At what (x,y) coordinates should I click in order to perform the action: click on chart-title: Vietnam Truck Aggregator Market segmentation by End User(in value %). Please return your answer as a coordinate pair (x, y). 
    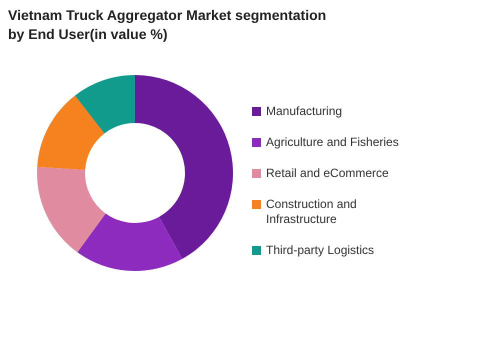
    Looking at the image, I should click on (168, 25).